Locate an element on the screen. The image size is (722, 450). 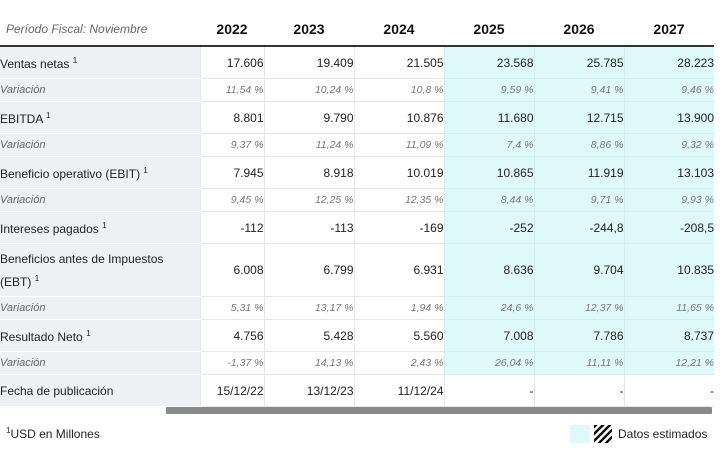
estimated-cell: 10.835 is located at coordinates (668, 270).